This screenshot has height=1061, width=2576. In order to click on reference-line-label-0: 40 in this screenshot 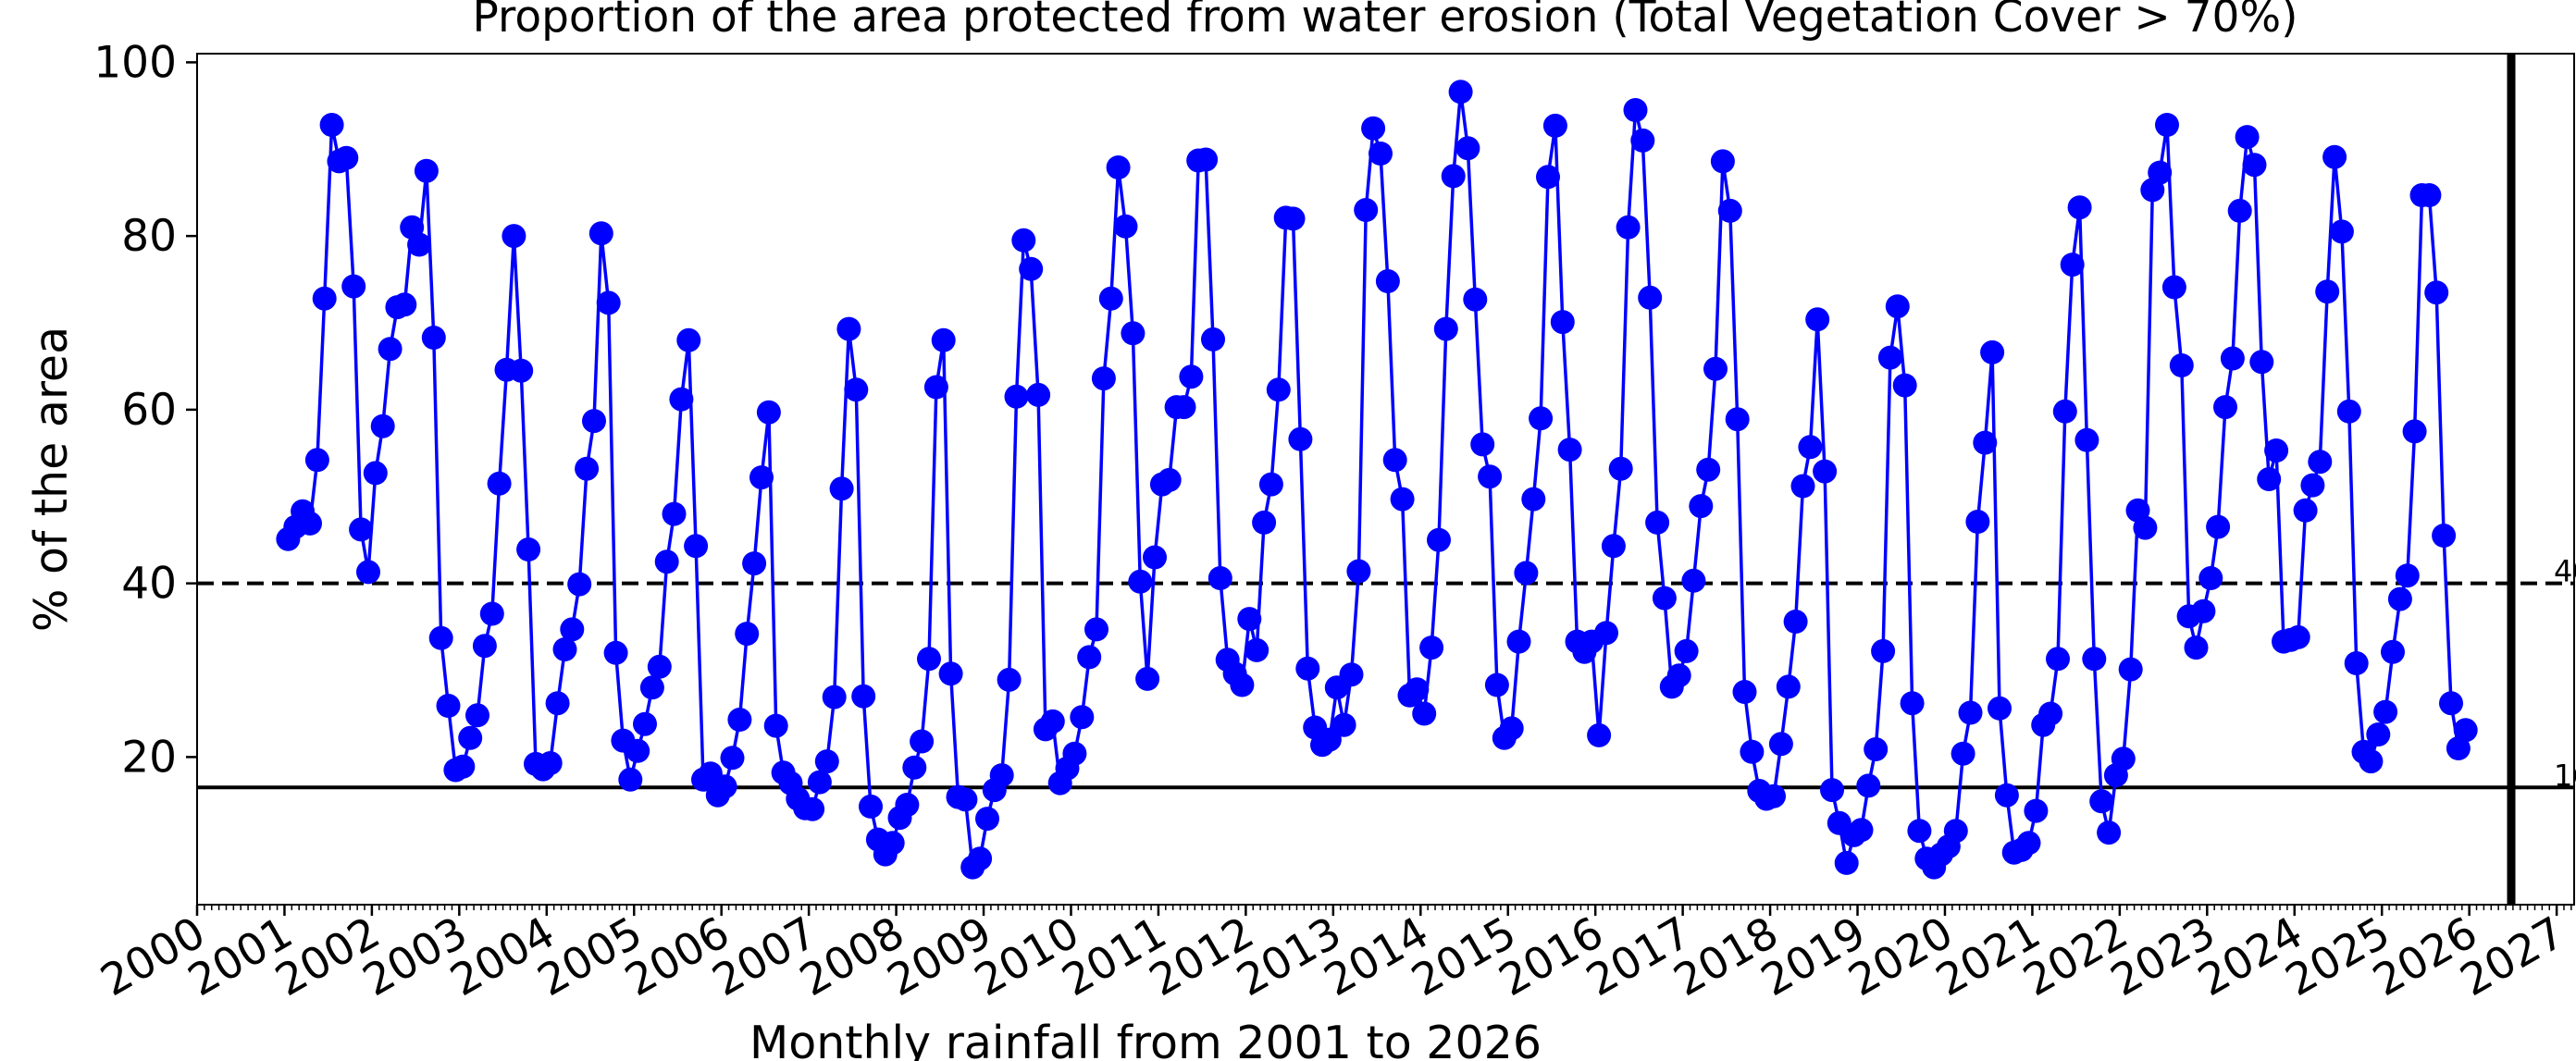, I will do `click(2565, 571)`.